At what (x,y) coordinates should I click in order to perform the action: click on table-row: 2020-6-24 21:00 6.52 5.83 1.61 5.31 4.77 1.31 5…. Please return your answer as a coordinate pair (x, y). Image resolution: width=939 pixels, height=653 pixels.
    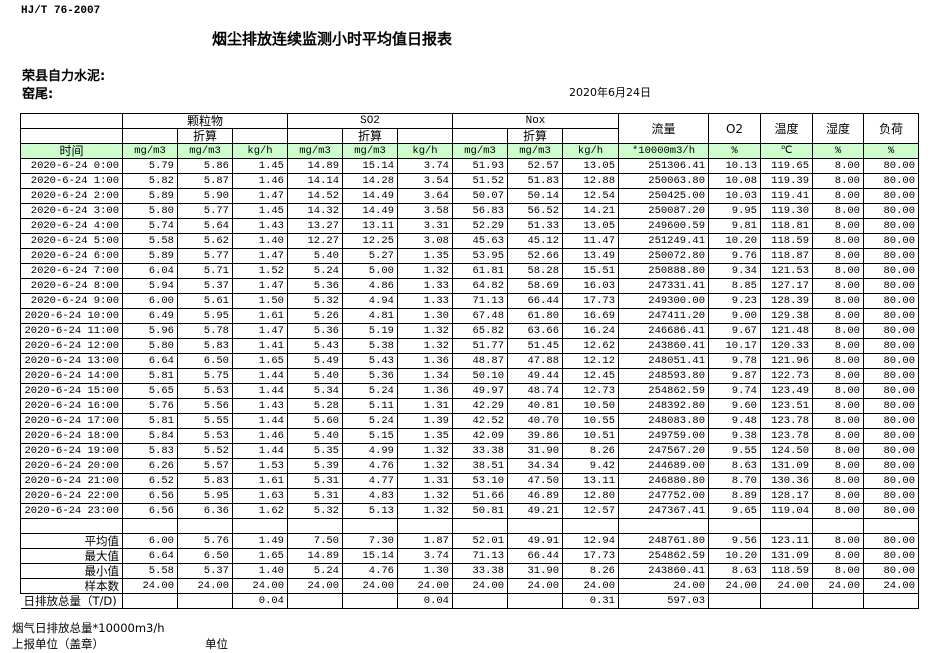
    Looking at the image, I should click on (469, 481).